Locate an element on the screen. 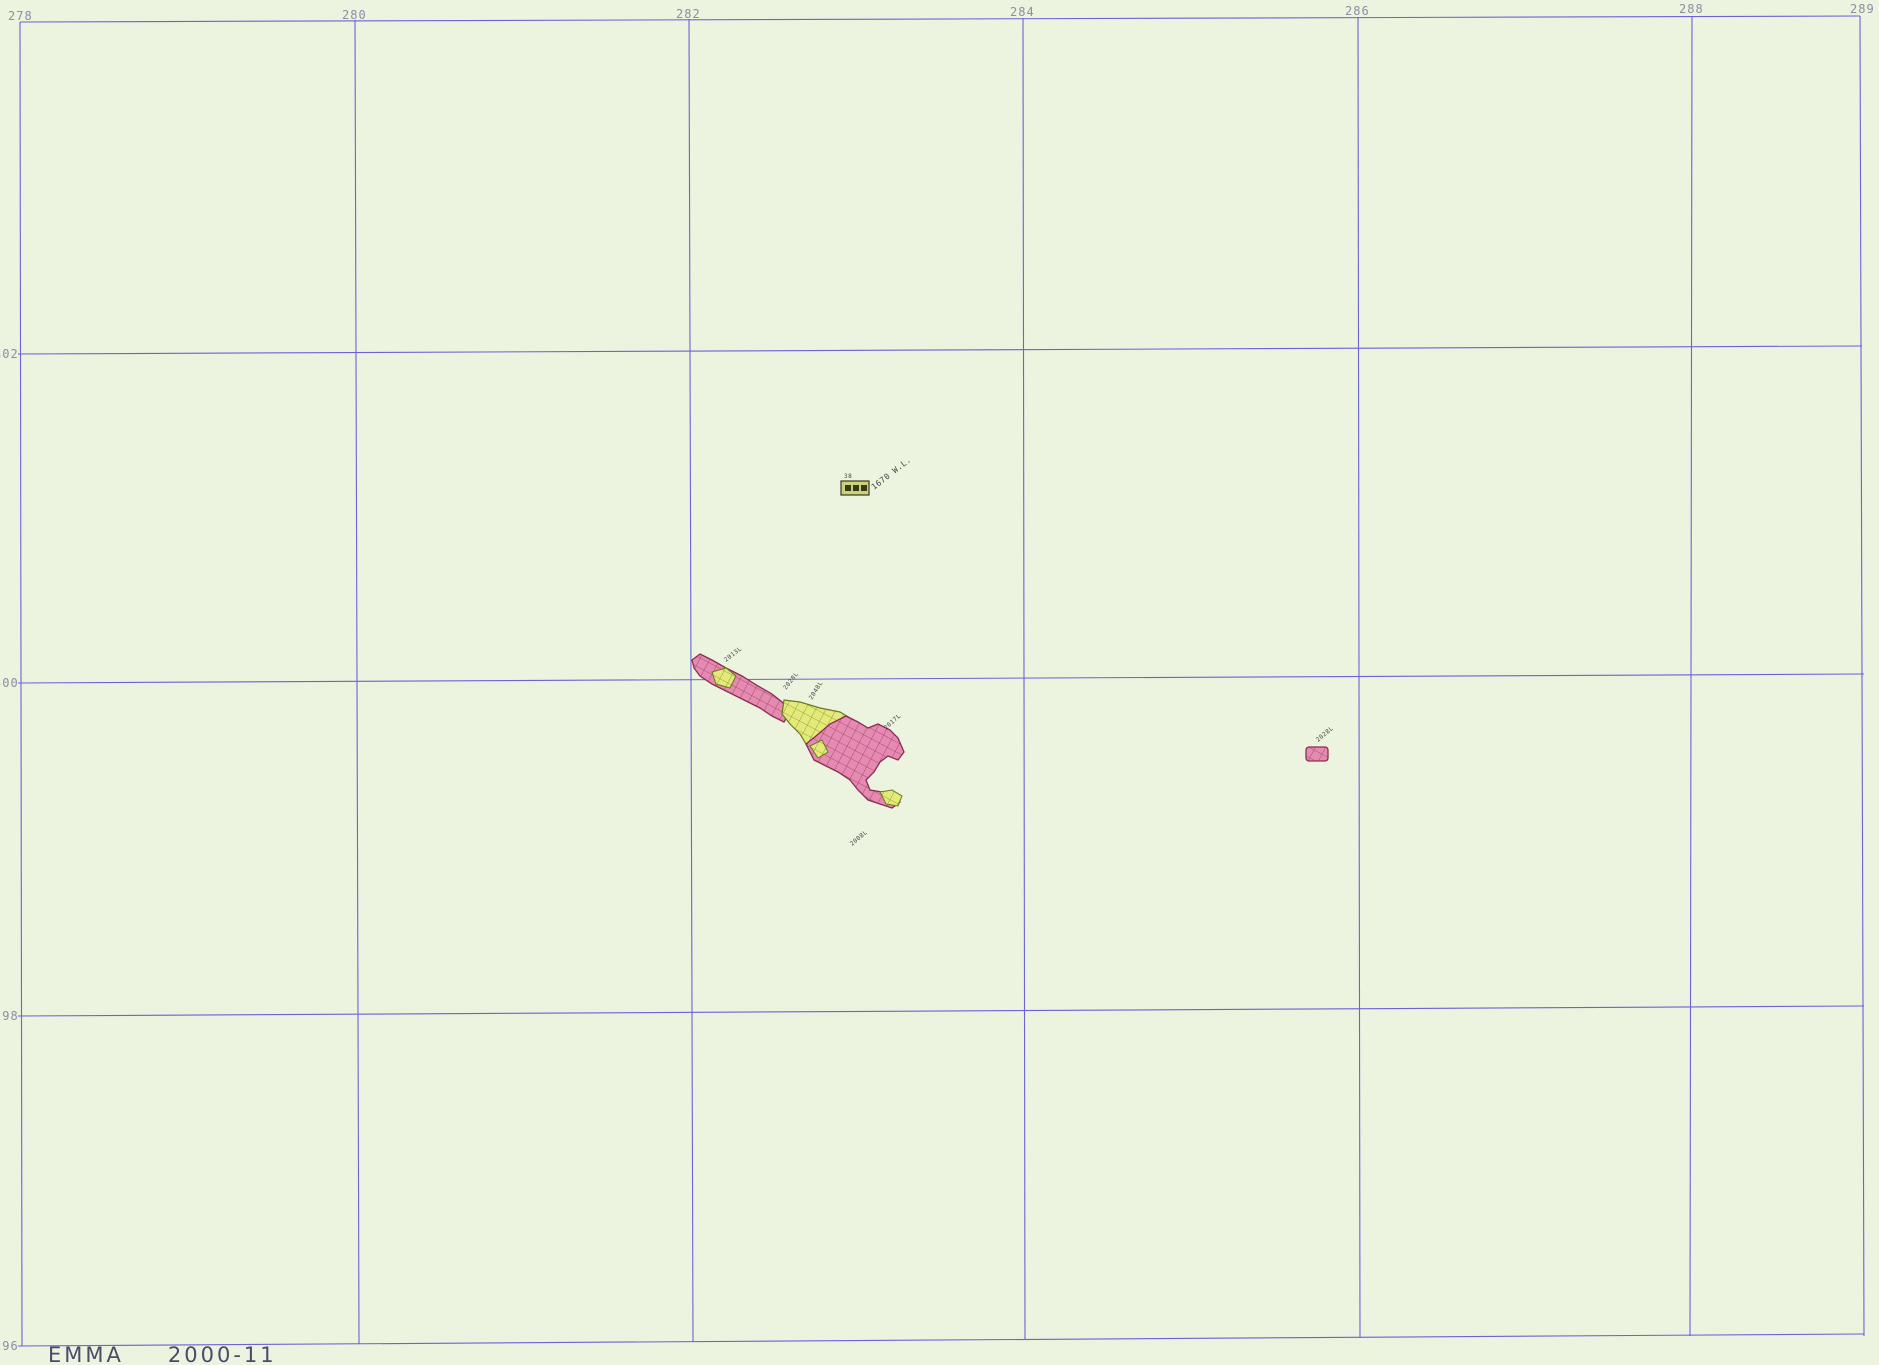  gridline-e278 is located at coordinates (21, 684).